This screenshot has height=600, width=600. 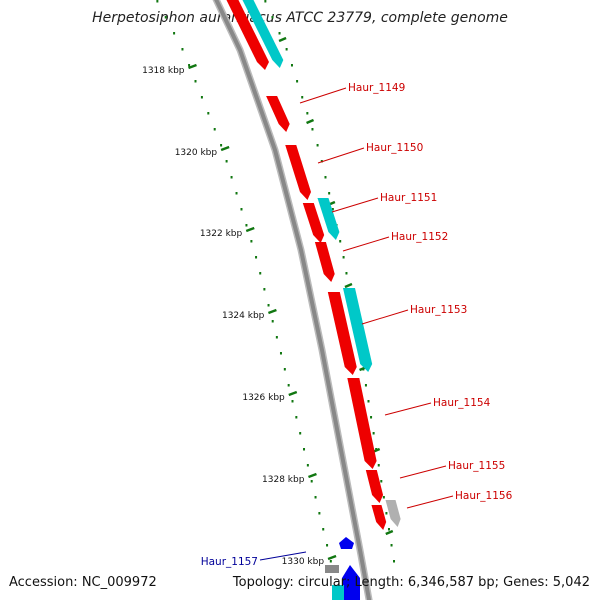 What do you see at coordinates (163, 71) in the screenshot?
I see `scale-label: 1318 kbp` at bounding box center [163, 71].